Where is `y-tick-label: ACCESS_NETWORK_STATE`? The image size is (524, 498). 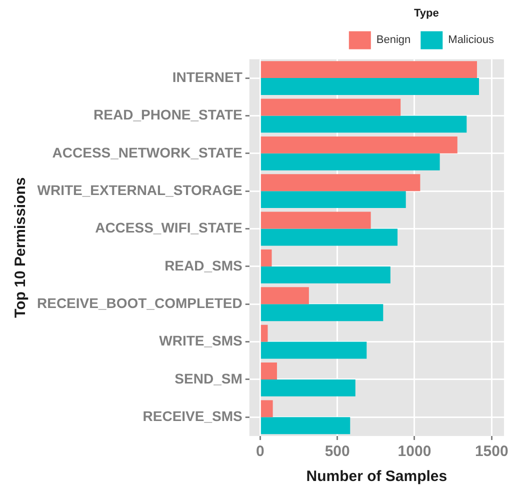 y-tick-label: ACCESS_NETWORK_STATE is located at coordinates (147, 152).